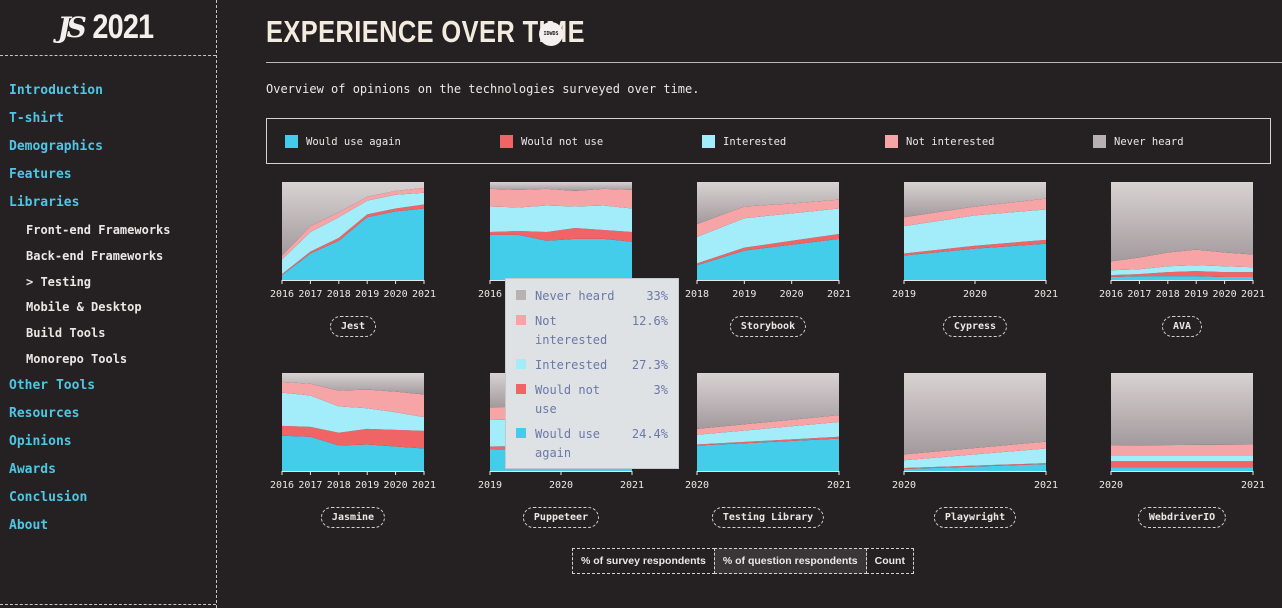 The width and height of the screenshot is (1282, 608). I want to click on legend-item-interested: Interested, so click(744, 141).